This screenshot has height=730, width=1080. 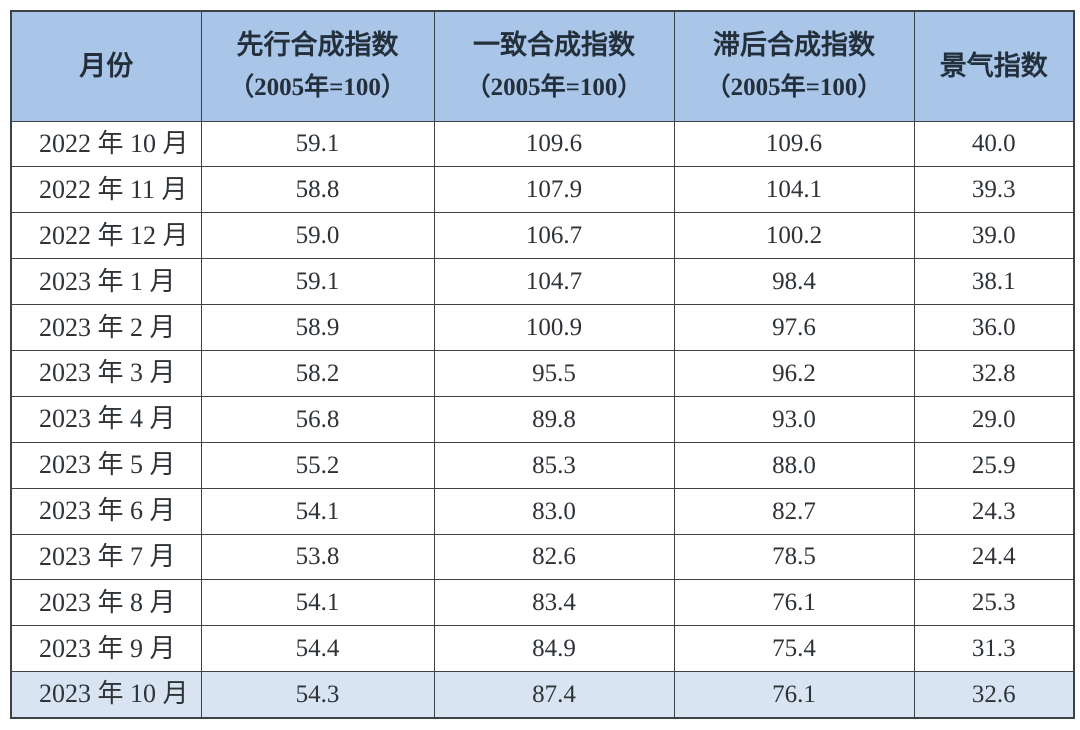 What do you see at coordinates (317, 45) in the screenshot?
I see `column-header-label: 先行合成指数` at bounding box center [317, 45].